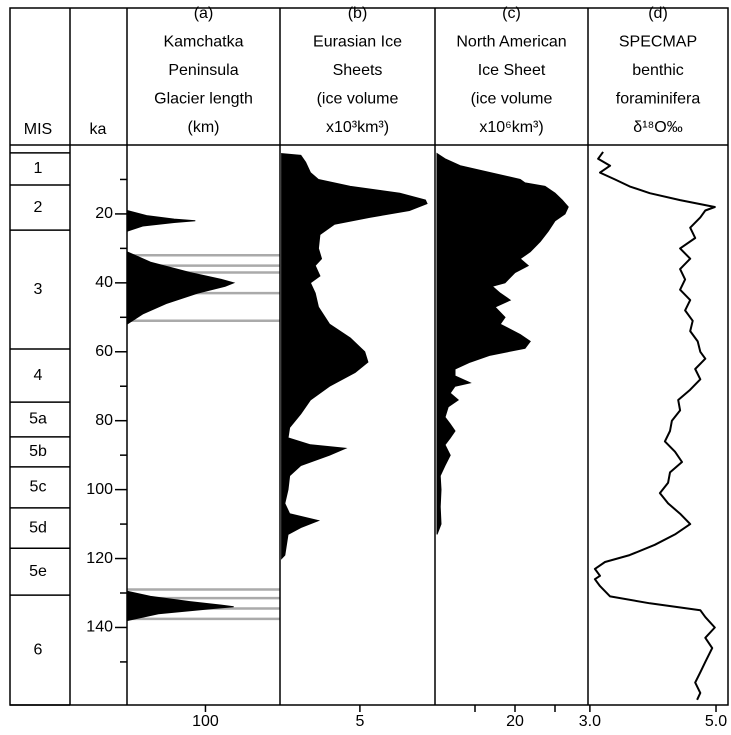  I want to click on panel-header: Sheets, so click(358, 70).